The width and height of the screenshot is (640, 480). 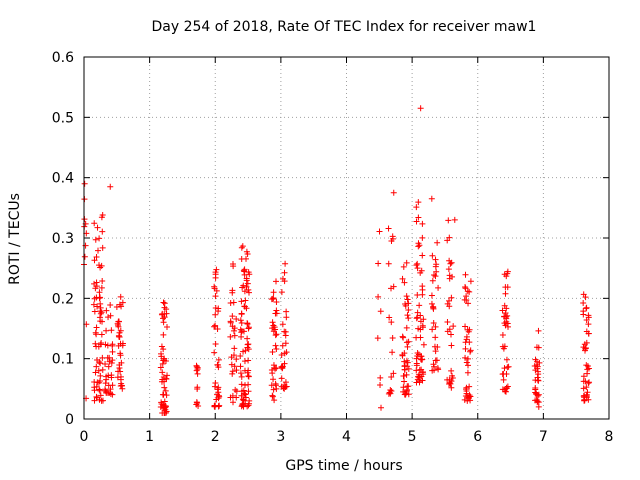 What do you see at coordinates (543, 437) in the screenshot?
I see `x-tick-label: 7` at bounding box center [543, 437].